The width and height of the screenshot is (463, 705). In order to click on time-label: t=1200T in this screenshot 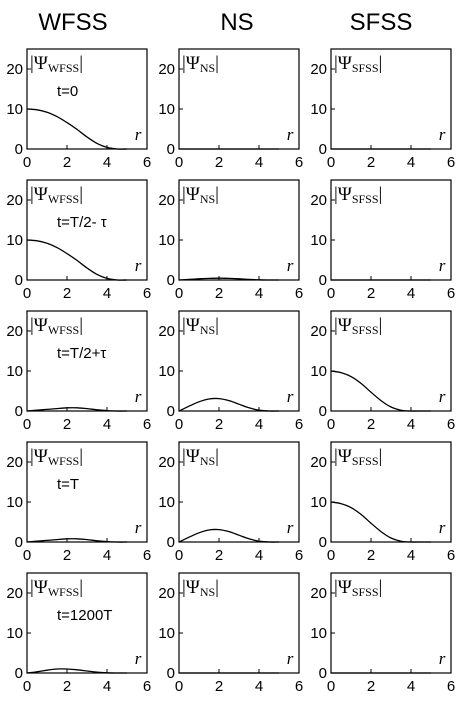, I will do `click(84, 615)`.